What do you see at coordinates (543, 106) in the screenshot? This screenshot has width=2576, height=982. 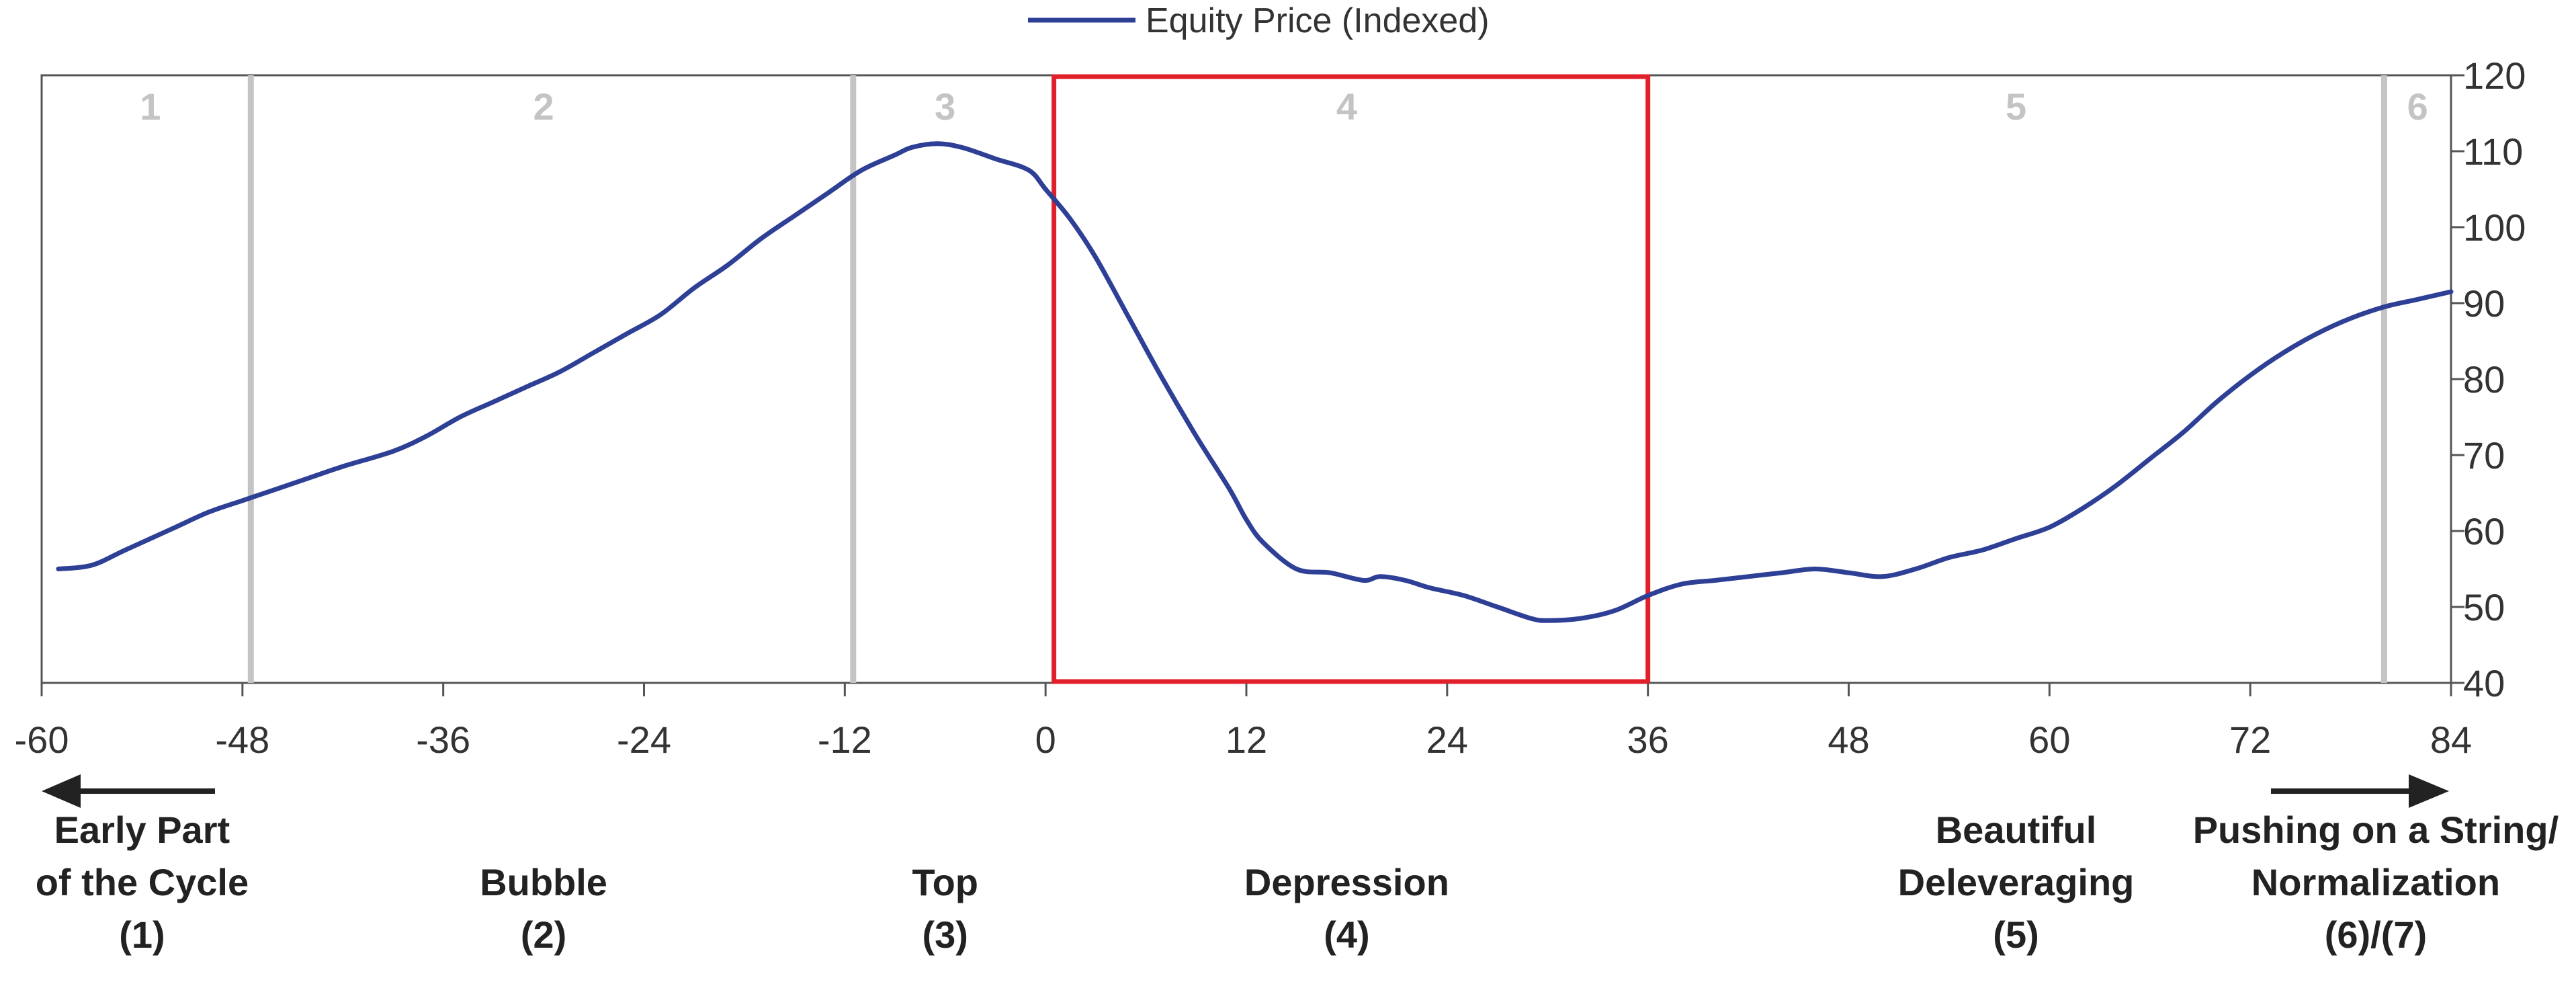 I see `phase-number-2: 2` at bounding box center [543, 106].